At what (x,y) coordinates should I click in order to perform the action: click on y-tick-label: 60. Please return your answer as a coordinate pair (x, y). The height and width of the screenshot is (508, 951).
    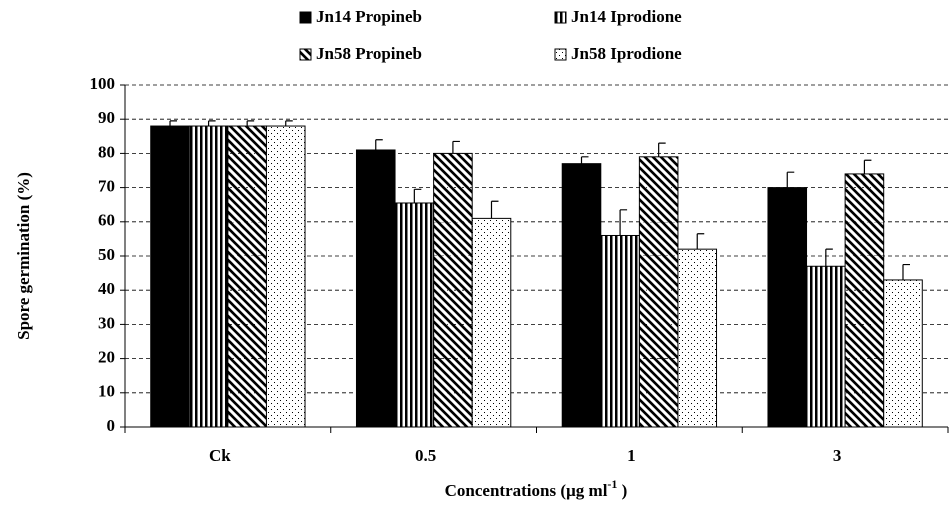
    Looking at the image, I should click on (106, 220).